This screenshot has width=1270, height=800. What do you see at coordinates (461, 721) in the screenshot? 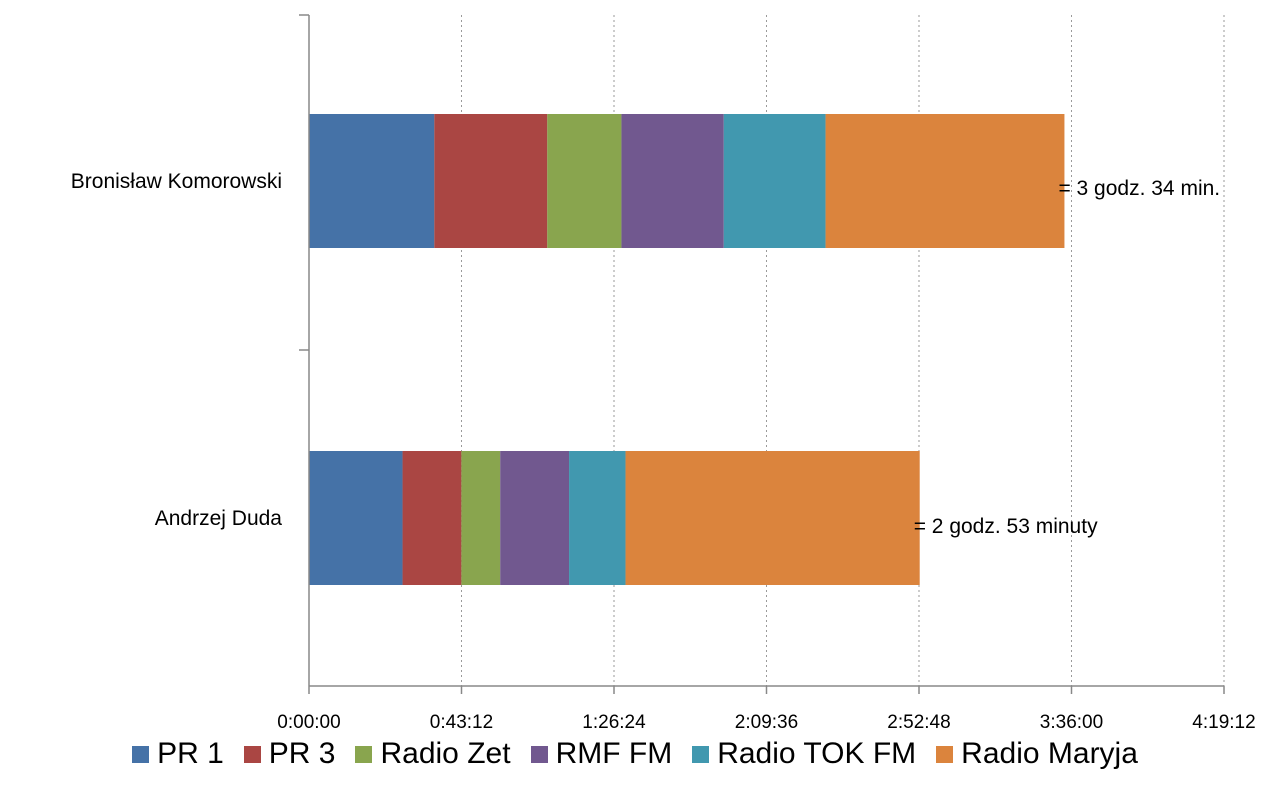
I see `x-tick-label: 0:43:12` at bounding box center [461, 721].